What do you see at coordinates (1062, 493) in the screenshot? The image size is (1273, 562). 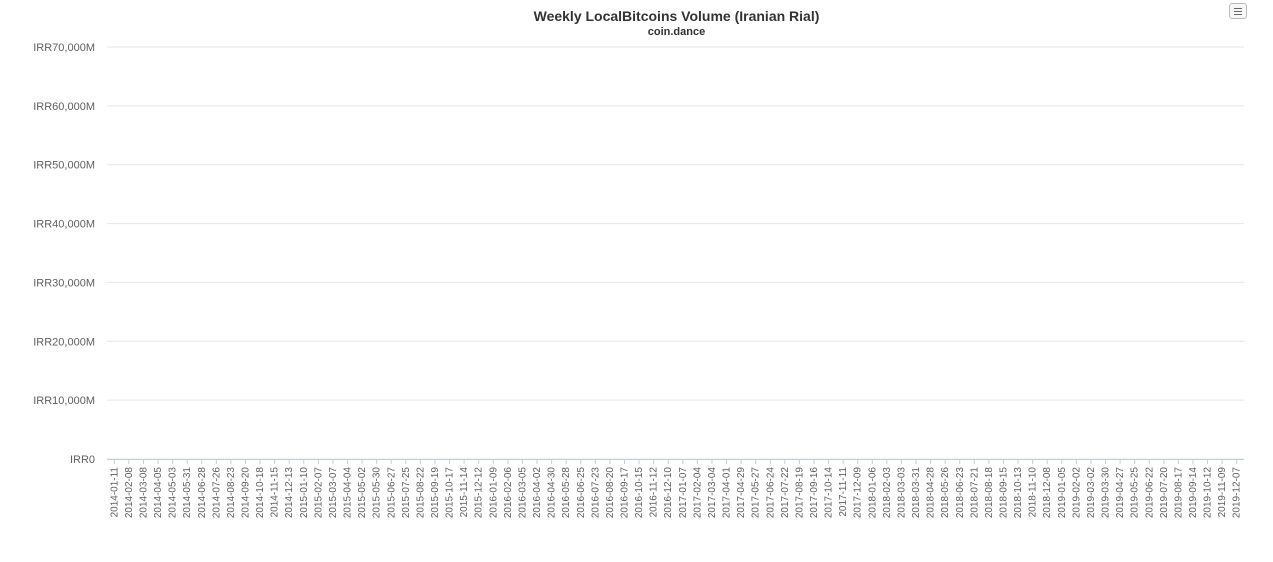 I see `x-tick-label: 2019-01-05` at bounding box center [1062, 493].